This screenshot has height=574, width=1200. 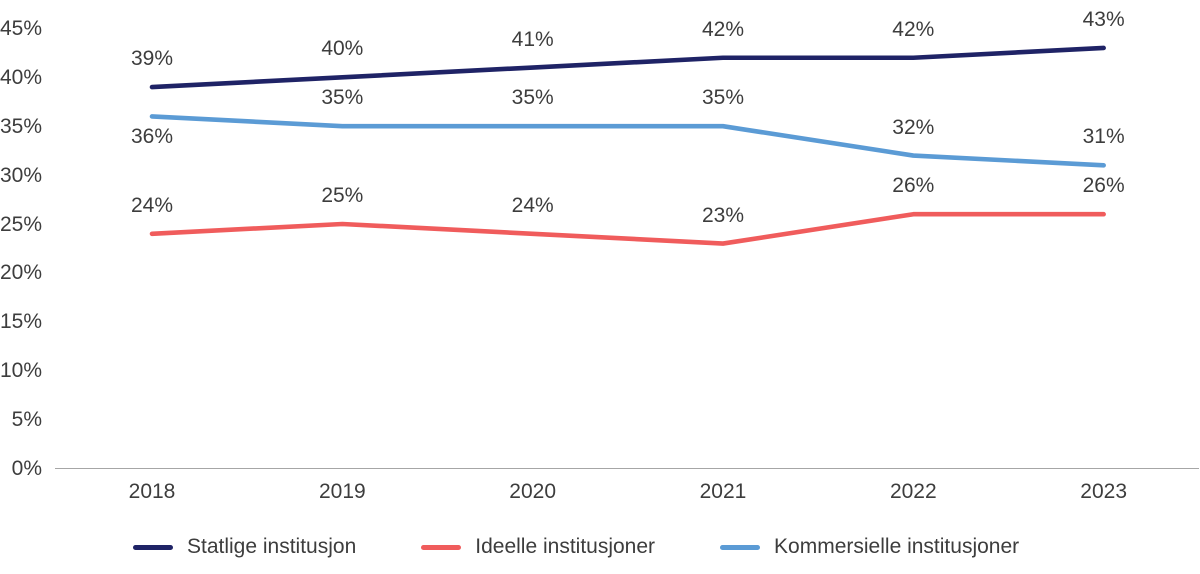 What do you see at coordinates (152, 59) in the screenshot?
I see `data-label: 39%` at bounding box center [152, 59].